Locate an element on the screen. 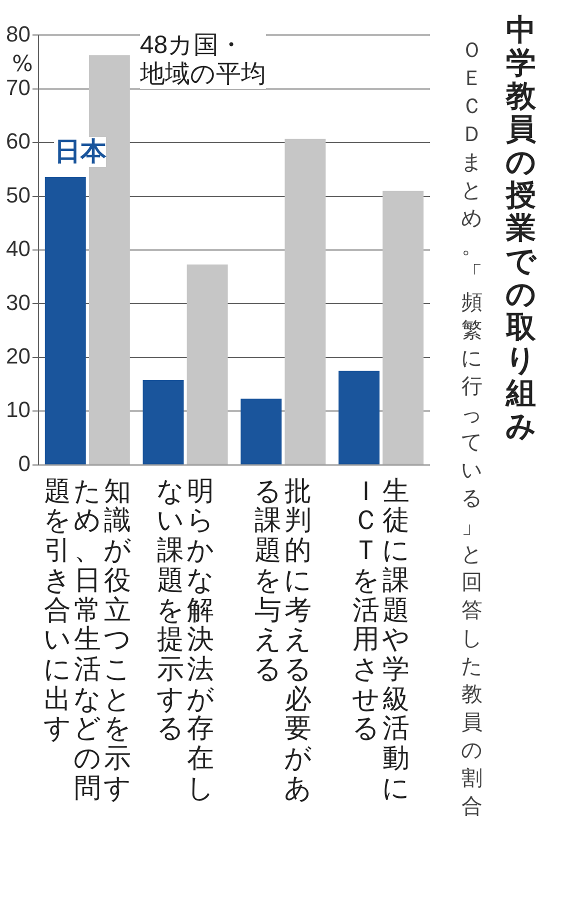 This screenshot has height=900, width=569. y-tick-label: 0 is located at coordinates (24, 463).